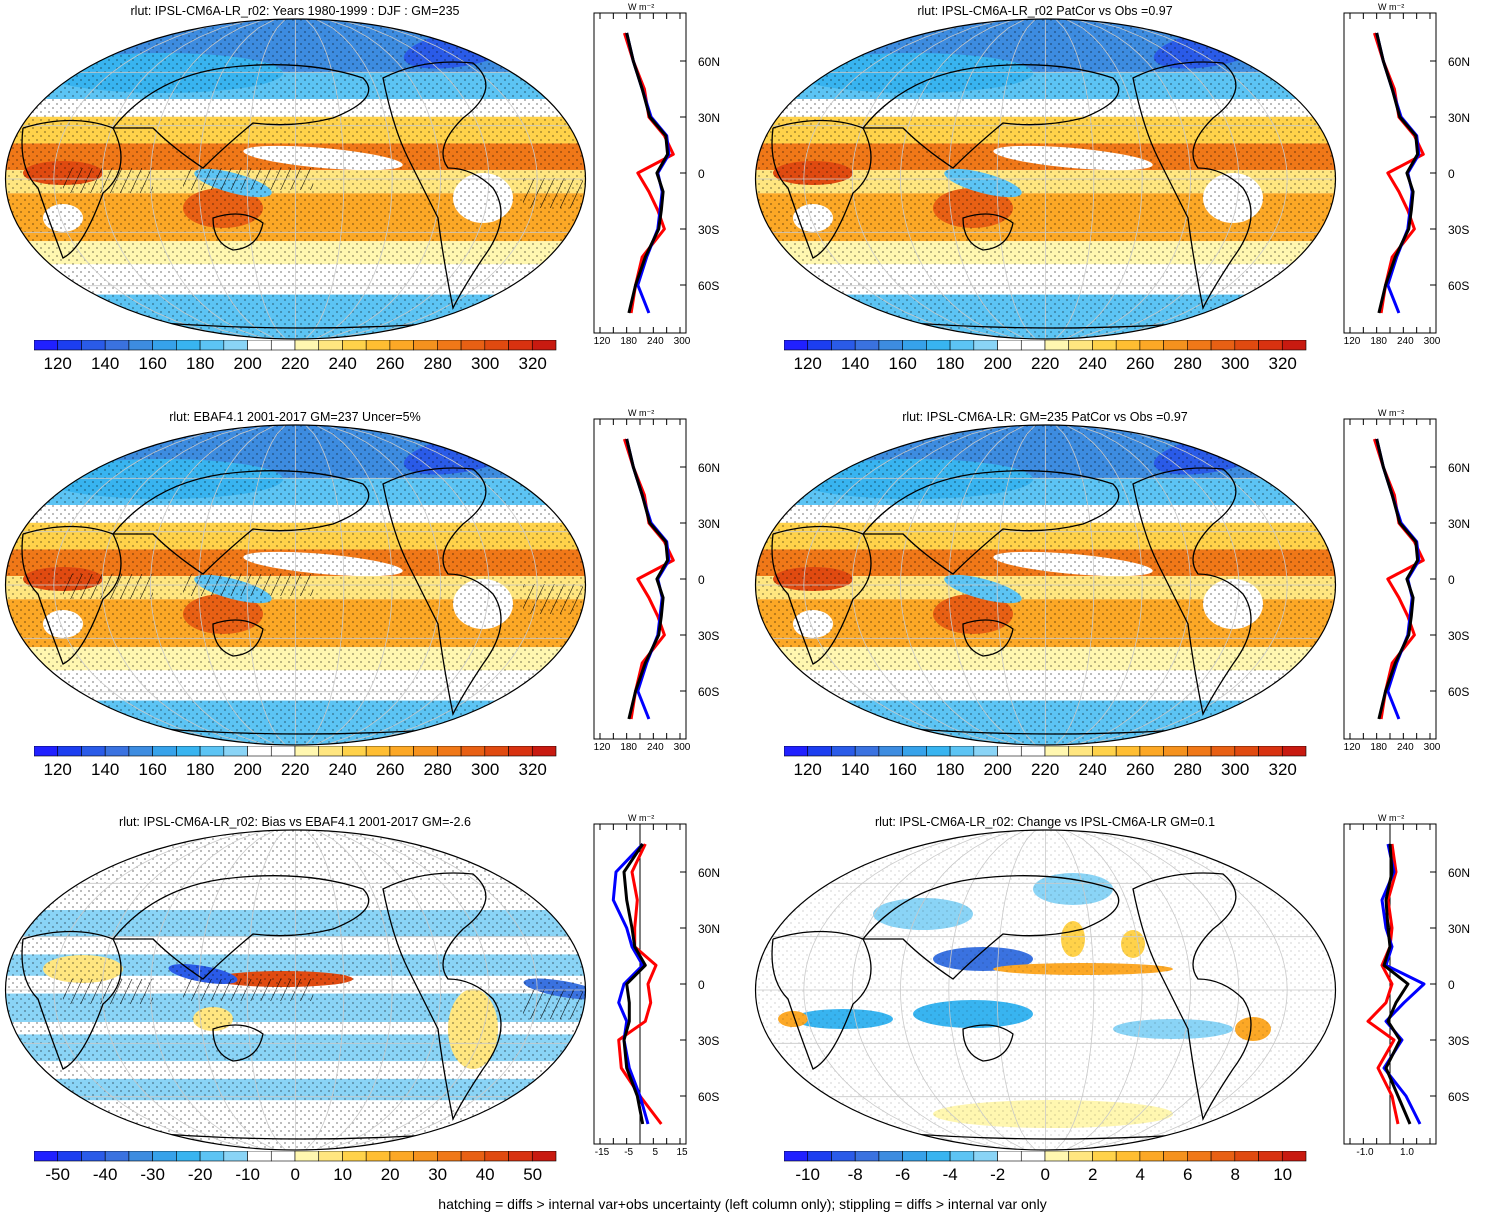 The height and width of the screenshot is (1215, 1485). What do you see at coordinates (1045, 345) in the screenshot?
I see `colorbar` at bounding box center [1045, 345].